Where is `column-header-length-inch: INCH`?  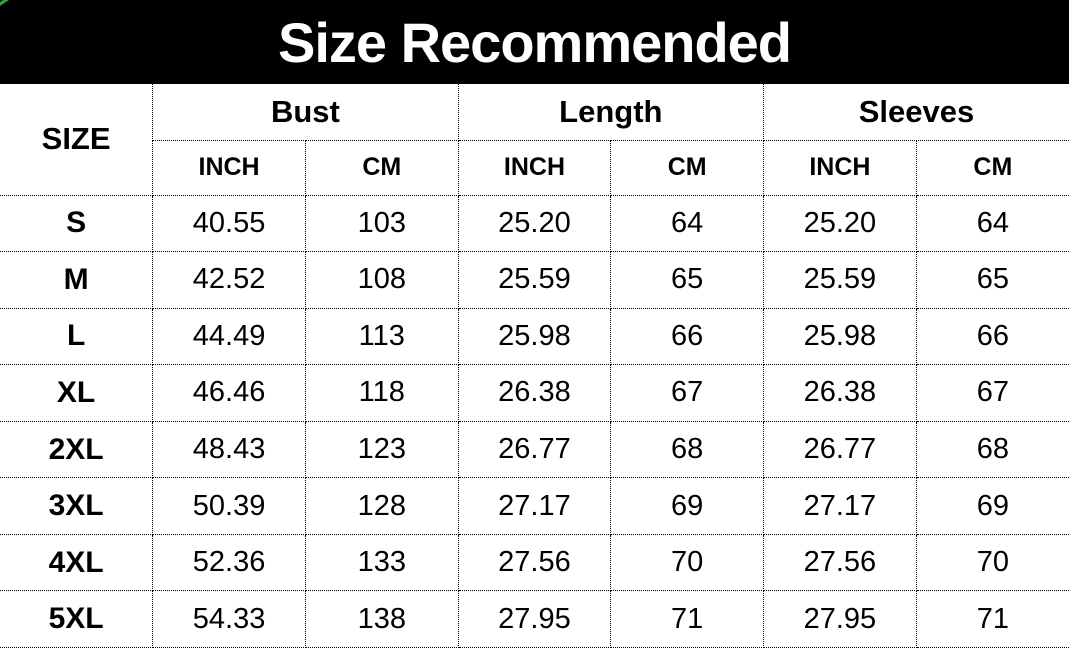 column-header-length-inch: INCH is located at coordinates (534, 167).